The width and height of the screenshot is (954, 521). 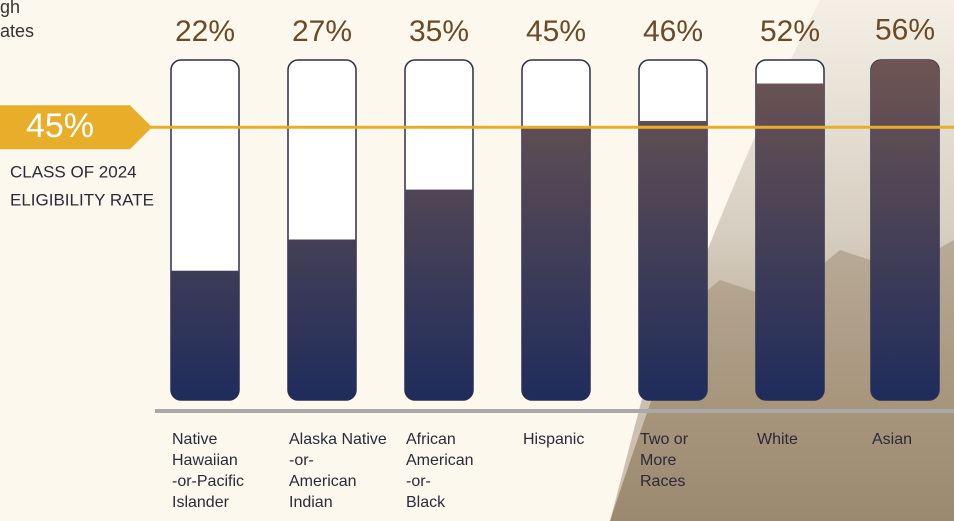 What do you see at coordinates (556, 31) in the screenshot?
I see `value-label: 45%` at bounding box center [556, 31].